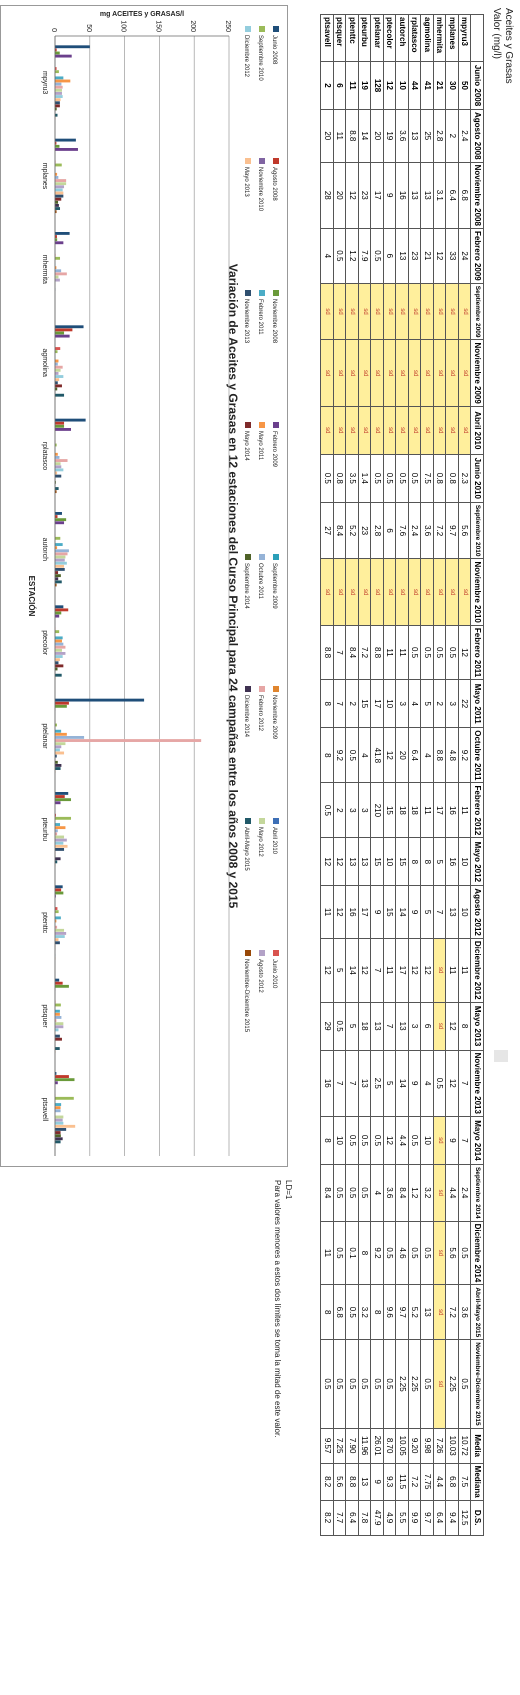 This screenshot has width=520, height=1695. What do you see at coordinates (402, 38) in the screenshot?
I see `station-cell: autorch` at bounding box center [402, 38].